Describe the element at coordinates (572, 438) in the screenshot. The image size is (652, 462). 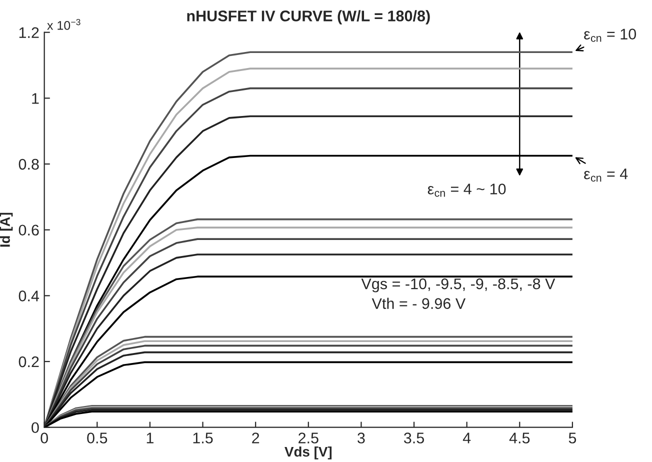
I see `x-tick-label: 5` at that location.